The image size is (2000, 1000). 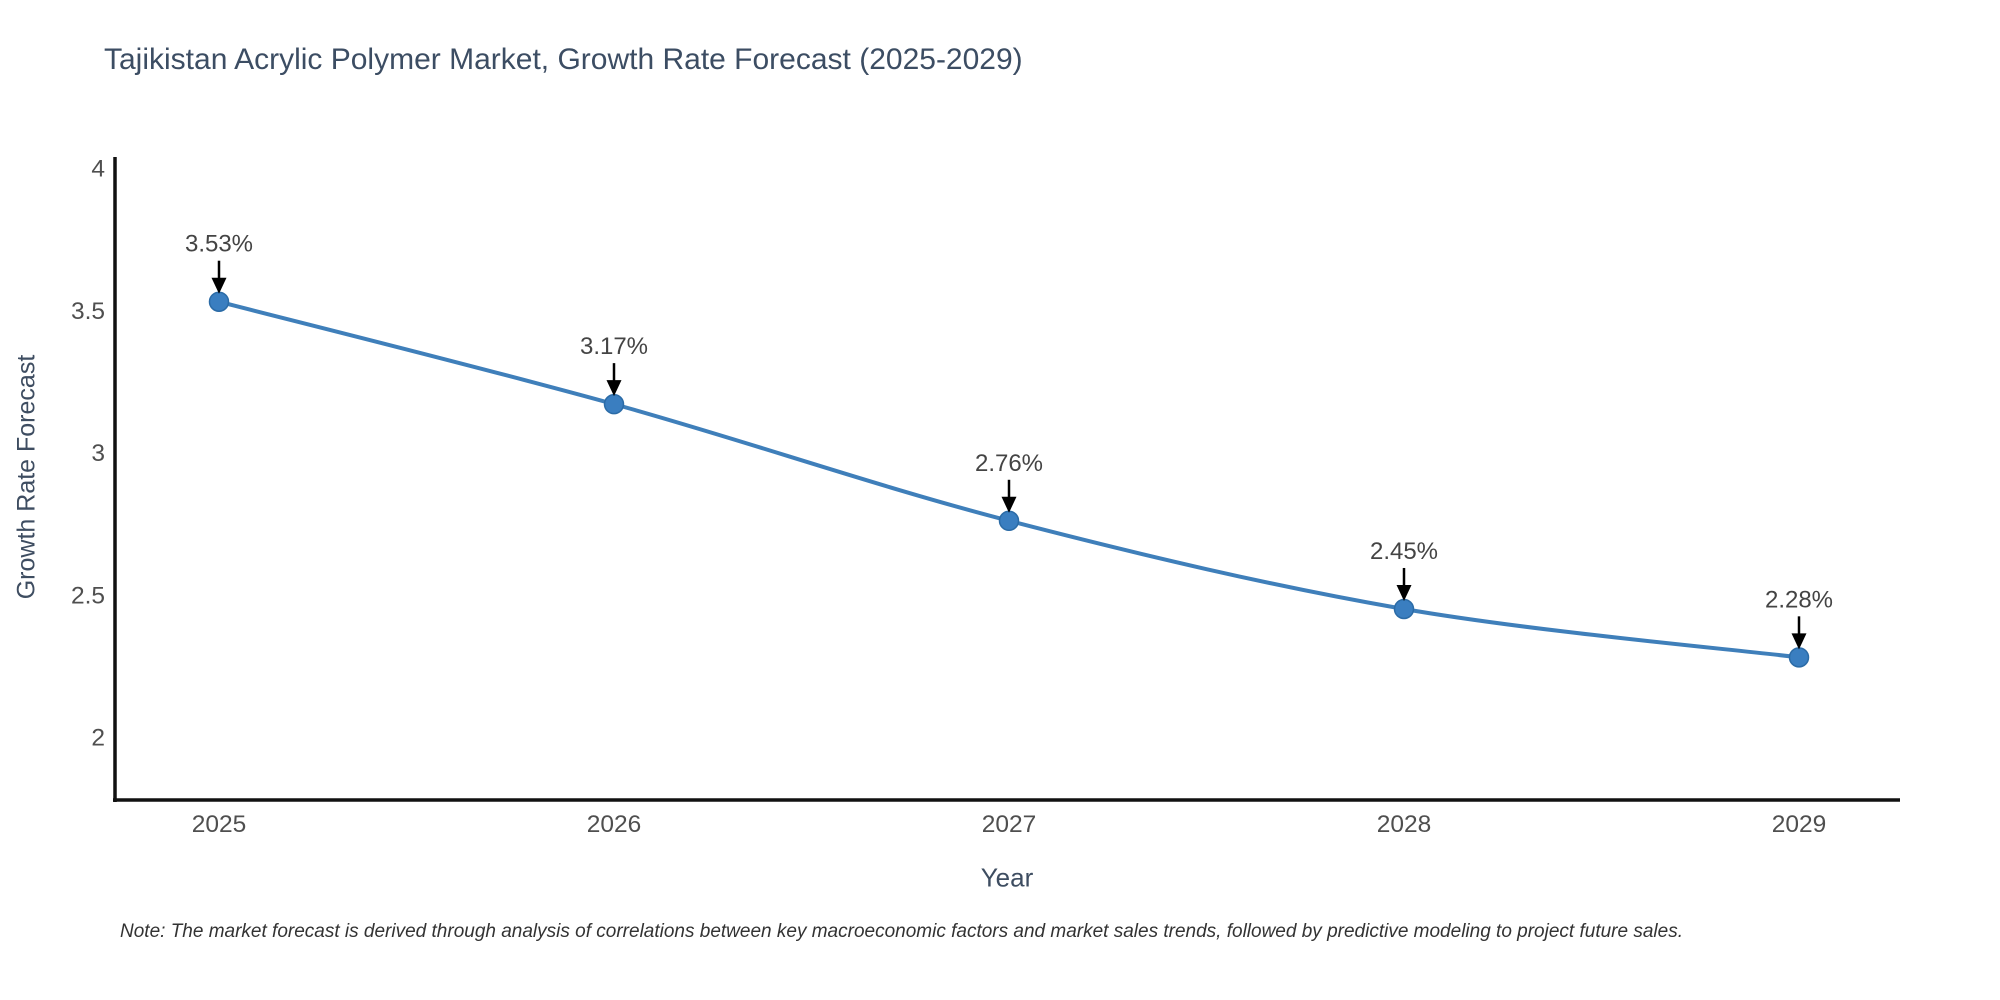 What do you see at coordinates (1007, 877) in the screenshot?
I see `x-axis-title: Year` at bounding box center [1007, 877].